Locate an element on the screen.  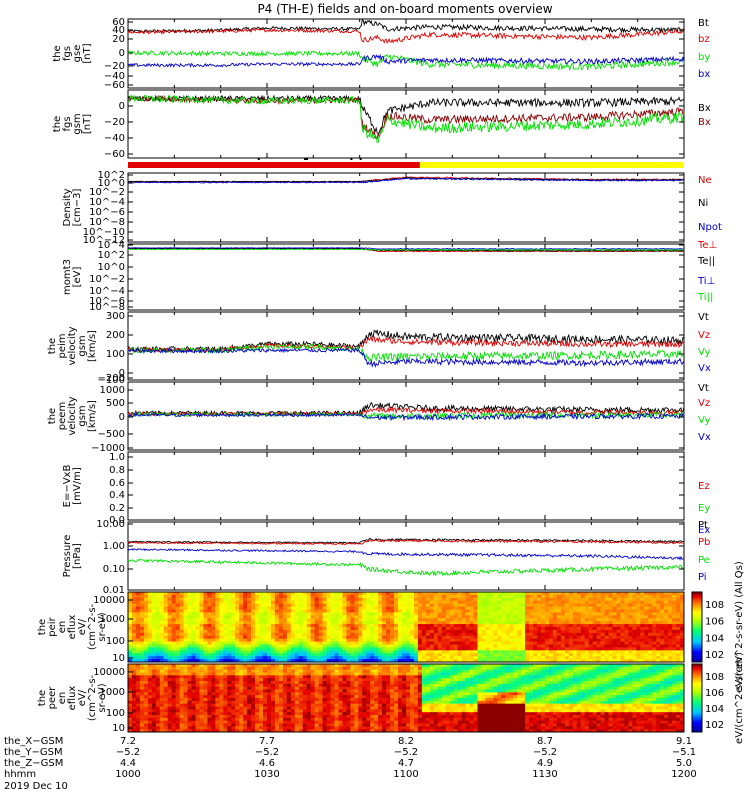
y-tick-label: 0.4 is located at coordinates (117, 495).